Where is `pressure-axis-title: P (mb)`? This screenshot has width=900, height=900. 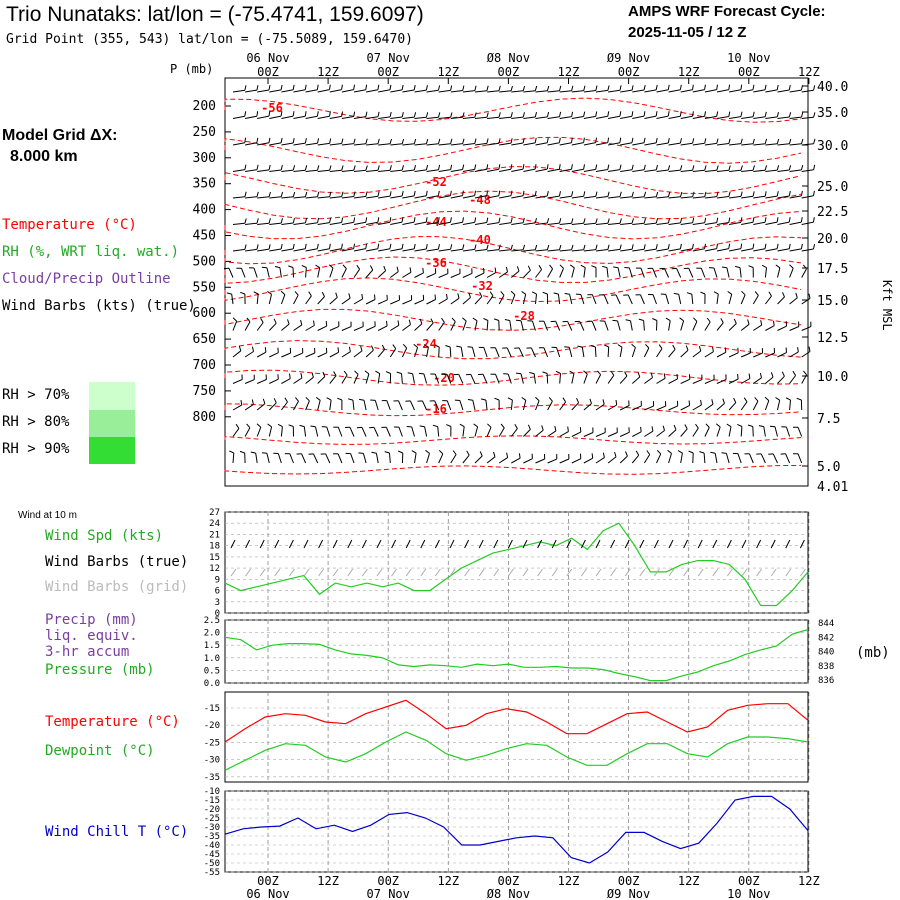
pressure-axis-title: P (mb) is located at coordinates (191, 69).